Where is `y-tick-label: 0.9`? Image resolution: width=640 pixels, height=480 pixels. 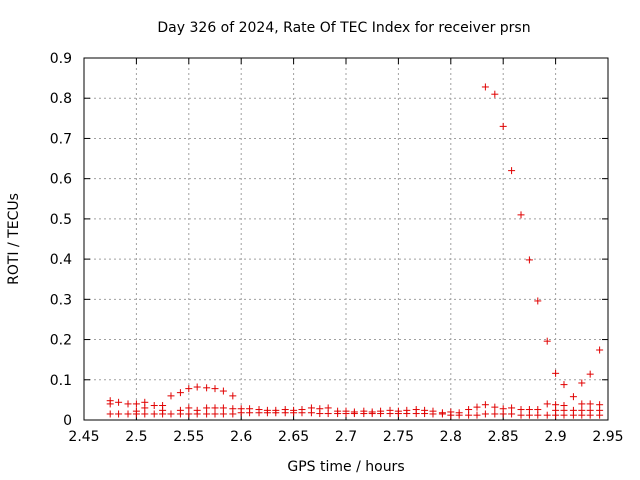
y-tick-label: 0.9 is located at coordinates (61, 59).